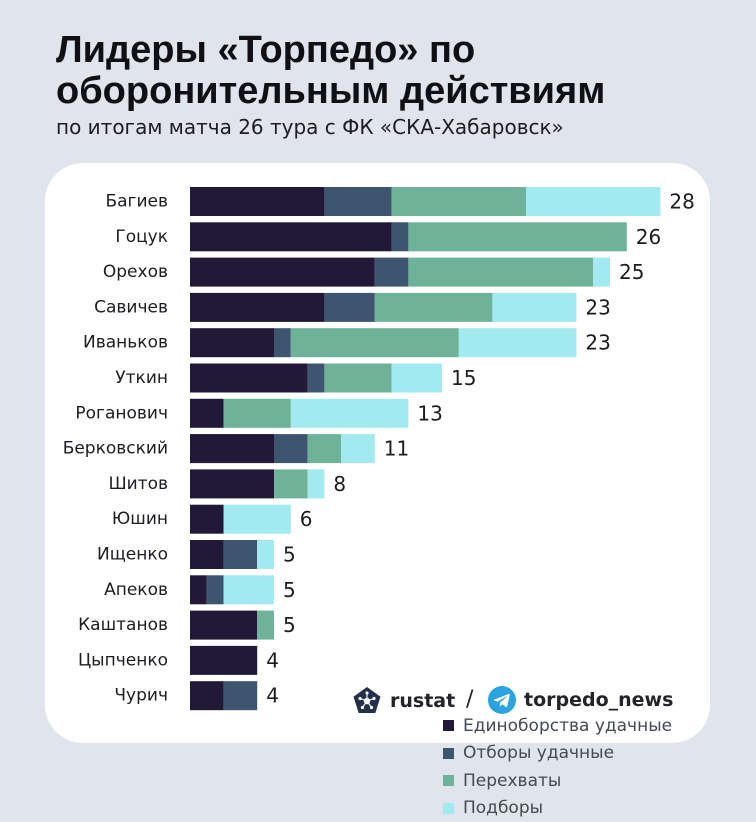 The height and width of the screenshot is (822, 756). What do you see at coordinates (631, 272) in the screenshot?
I see `total-label: 25` at bounding box center [631, 272].